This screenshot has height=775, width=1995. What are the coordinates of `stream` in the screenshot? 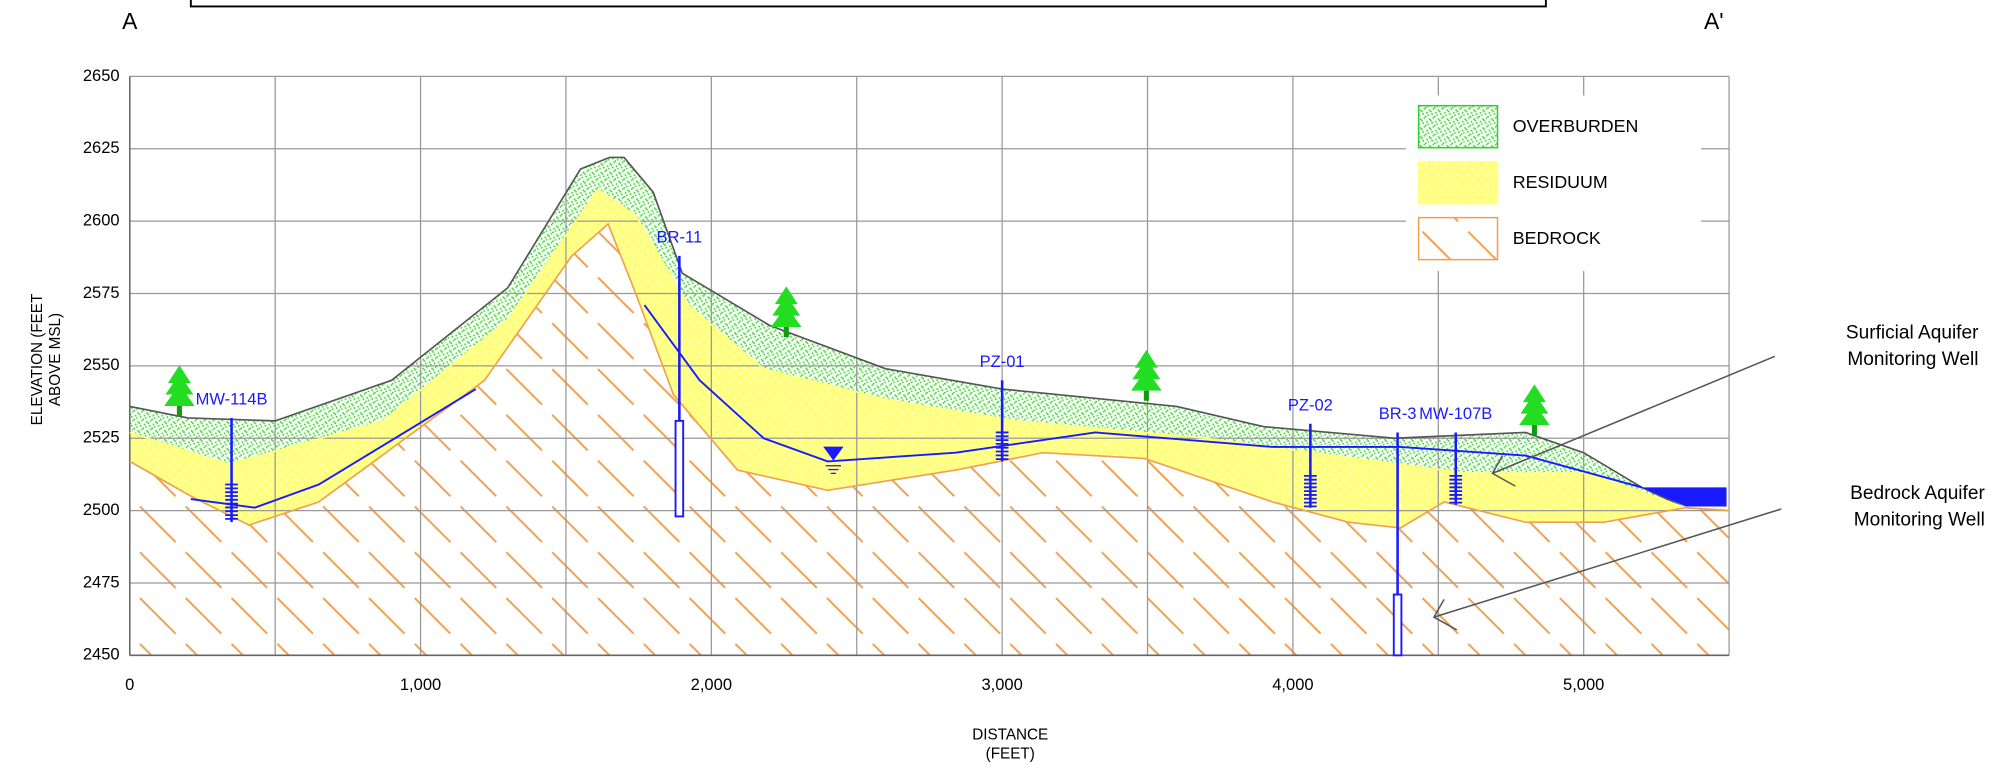 It's located at (1684, 497).